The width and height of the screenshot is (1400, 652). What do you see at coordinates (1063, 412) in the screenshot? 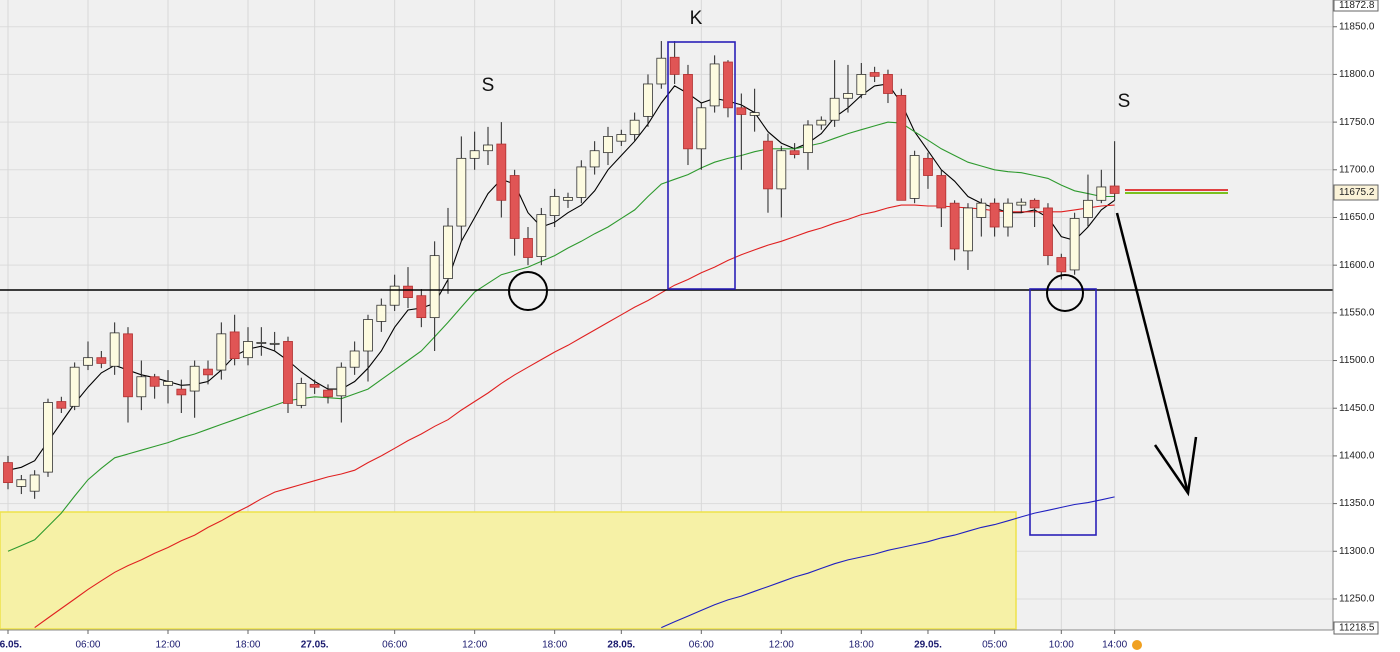
I see `target-box` at bounding box center [1063, 412].